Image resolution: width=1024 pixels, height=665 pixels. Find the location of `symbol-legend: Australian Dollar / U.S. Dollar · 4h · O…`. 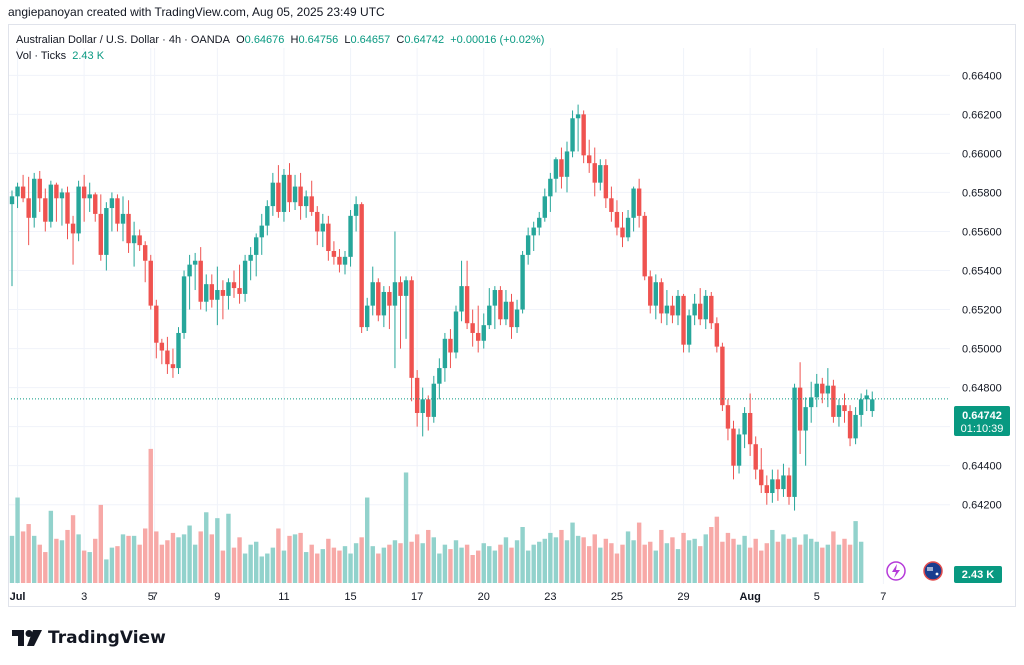

symbol-legend: Australian Dollar / U.S. Dollar · 4h · O… is located at coordinates (280, 40).